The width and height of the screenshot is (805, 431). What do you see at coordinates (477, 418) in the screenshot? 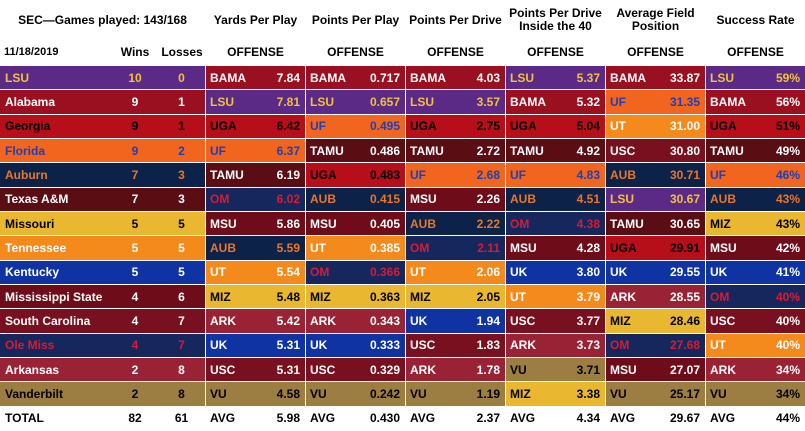
I see `metric-avg-value: 2.37` at bounding box center [477, 418].